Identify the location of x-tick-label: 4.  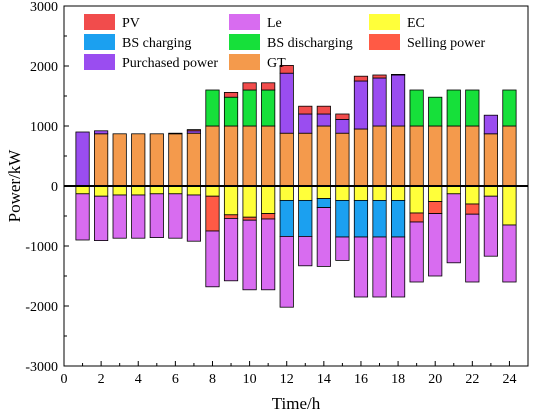
(138, 379).